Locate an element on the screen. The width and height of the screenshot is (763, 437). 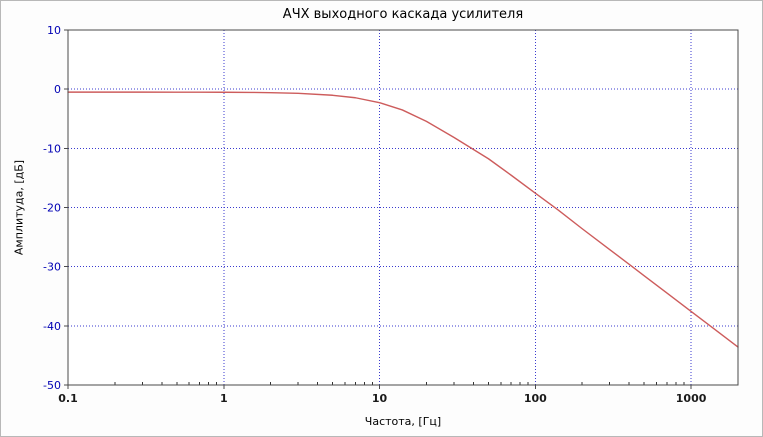
y-tick-label: -40 is located at coordinates (52, 326).